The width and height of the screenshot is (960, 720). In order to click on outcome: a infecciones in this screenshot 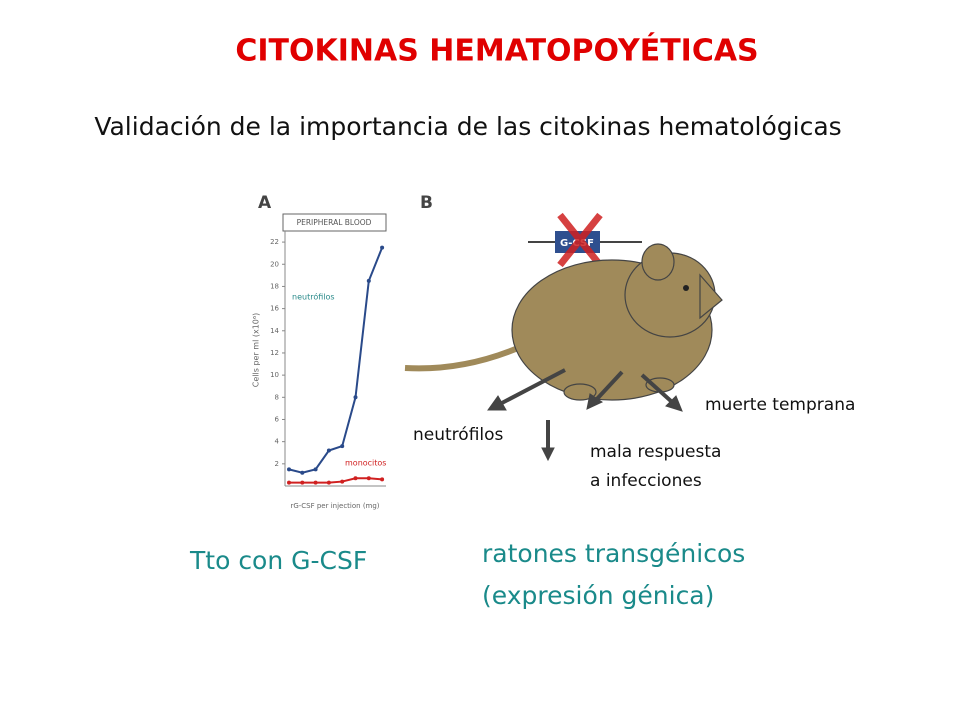, I will do `click(646, 481)`.